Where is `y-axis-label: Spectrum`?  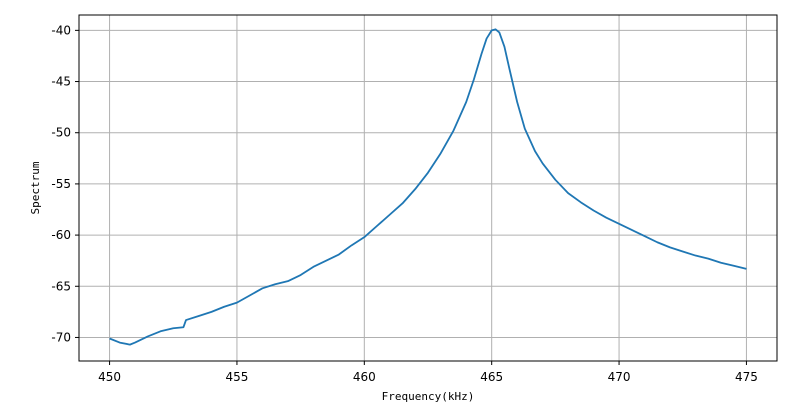 y-axis-label: Spectrum is located at coordinates (35, 187).